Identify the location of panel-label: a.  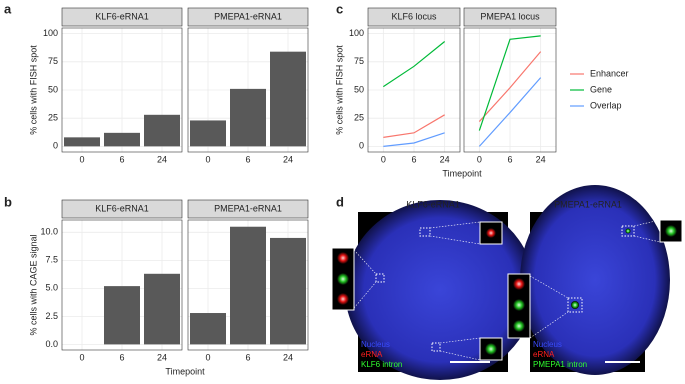
(8, 8).